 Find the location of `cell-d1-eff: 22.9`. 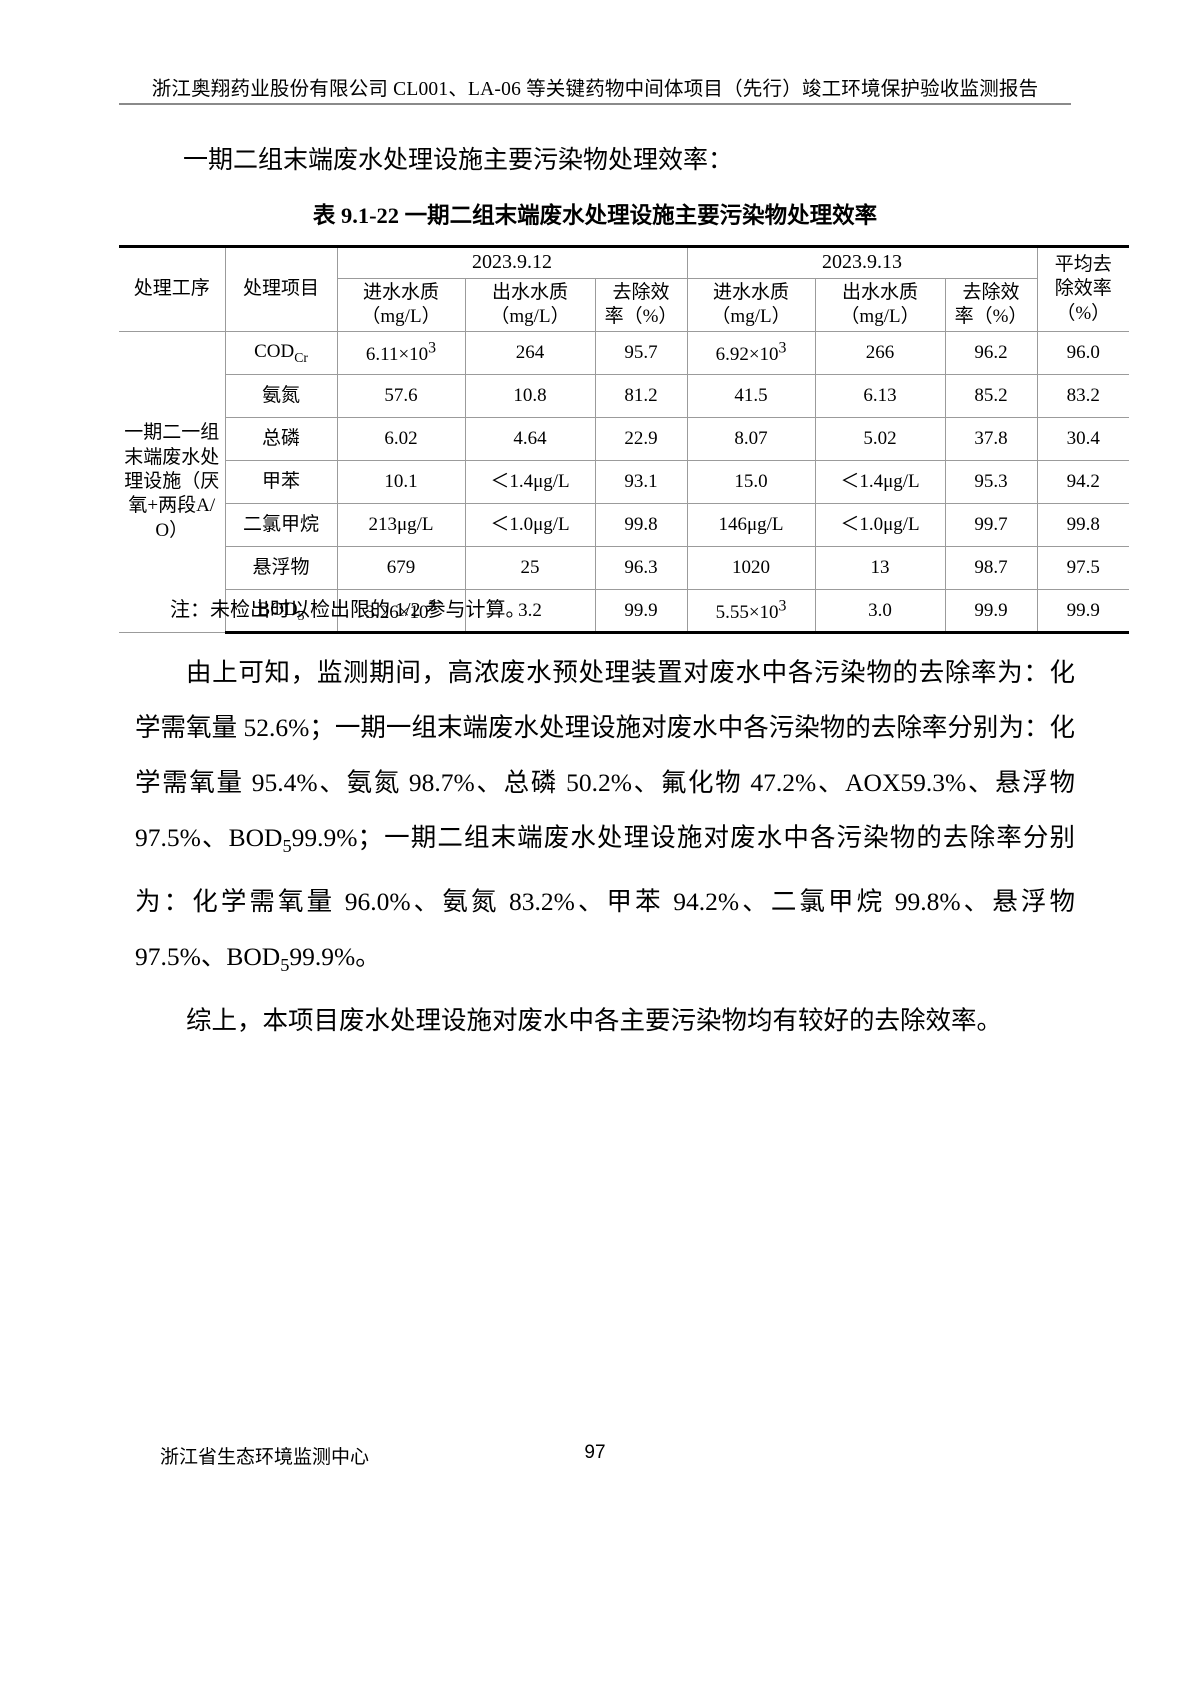

cell-d1-eff: 22.9 is located at coordinates (641, 439).